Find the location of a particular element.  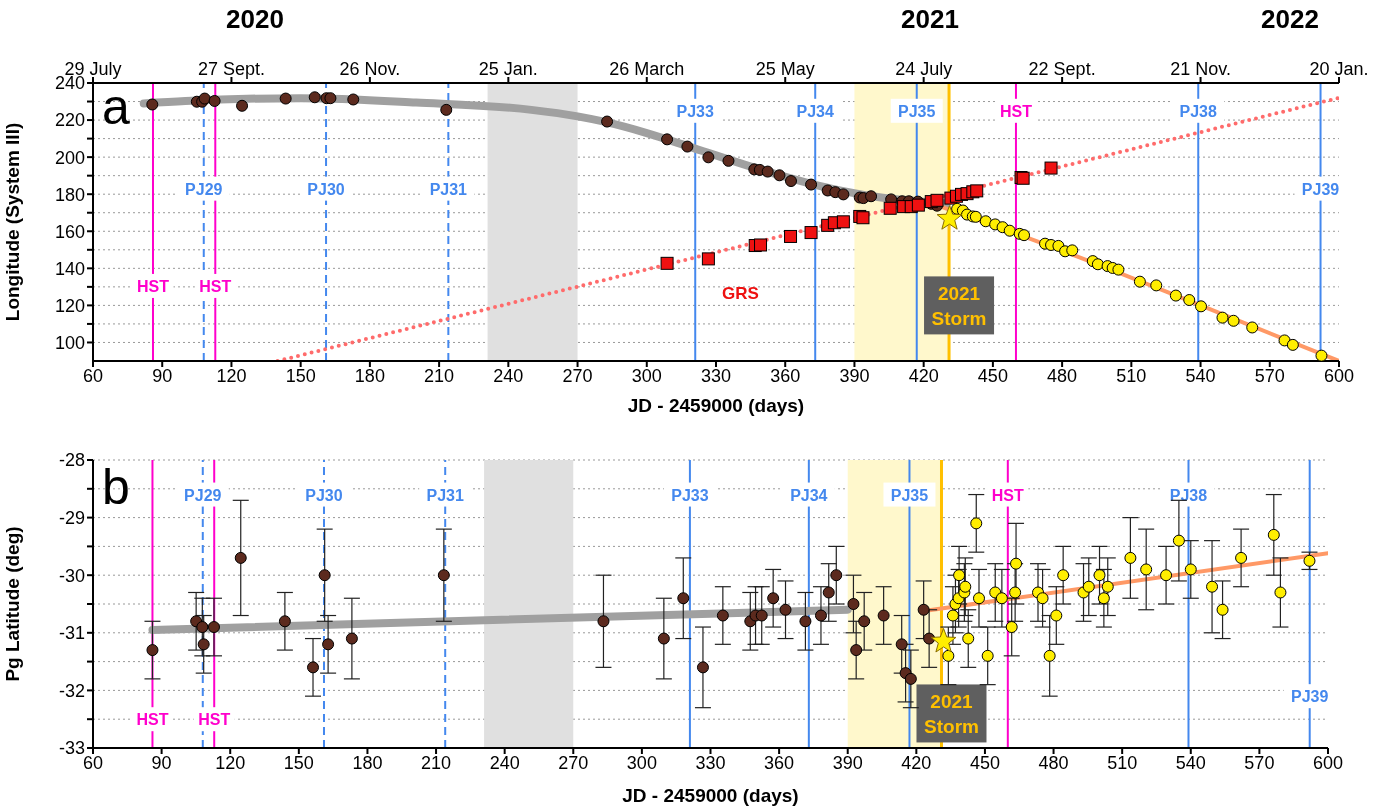

y-tick-label: 120 is located at coordinates (69, 305).